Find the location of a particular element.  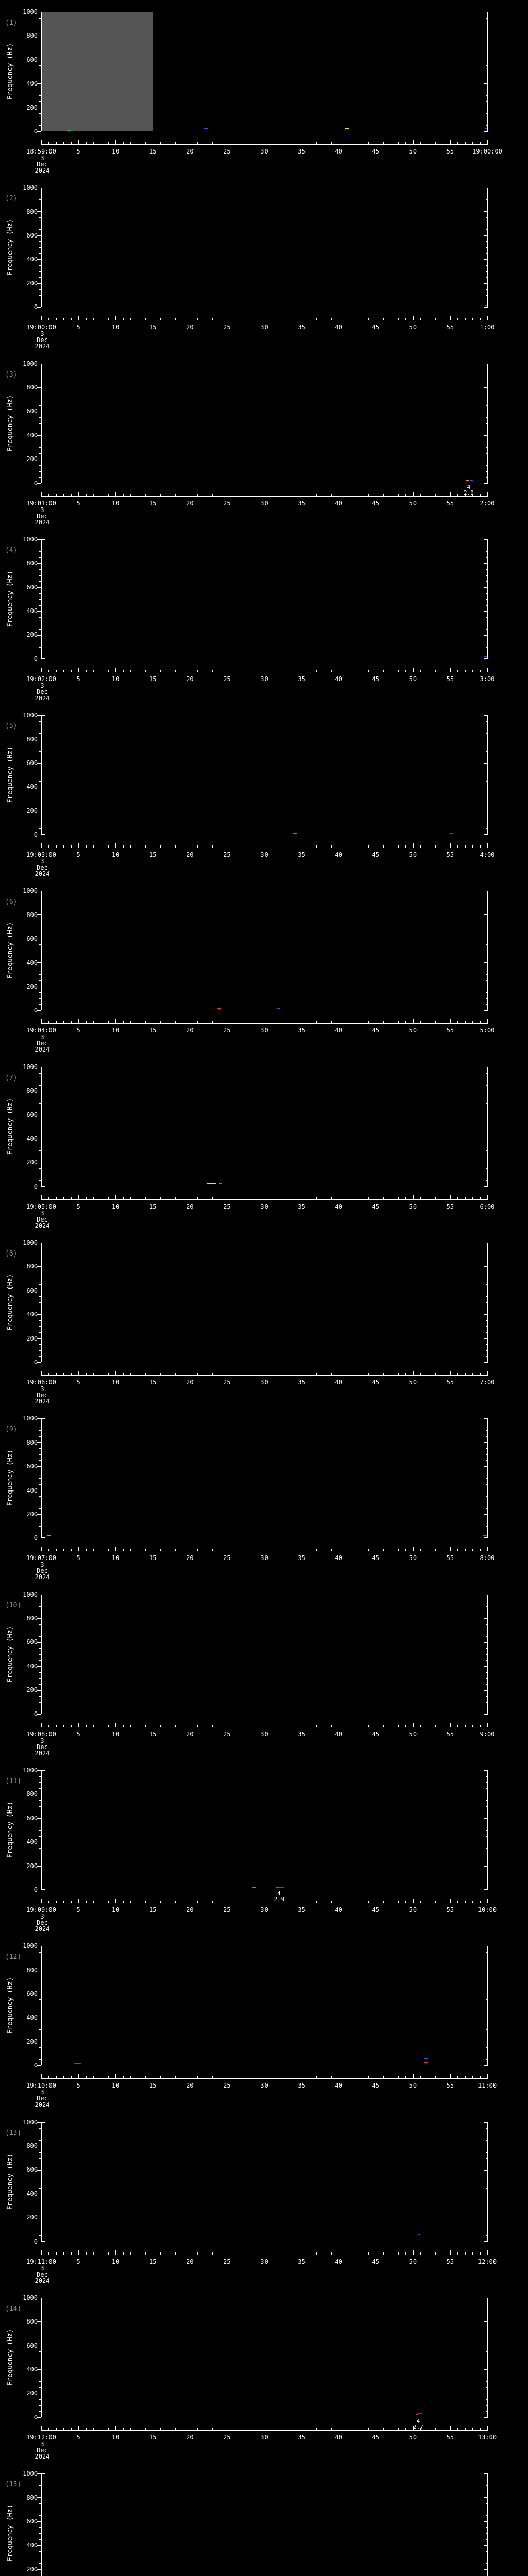

y-tick-label: 800 is located at coordinates (32, 563).